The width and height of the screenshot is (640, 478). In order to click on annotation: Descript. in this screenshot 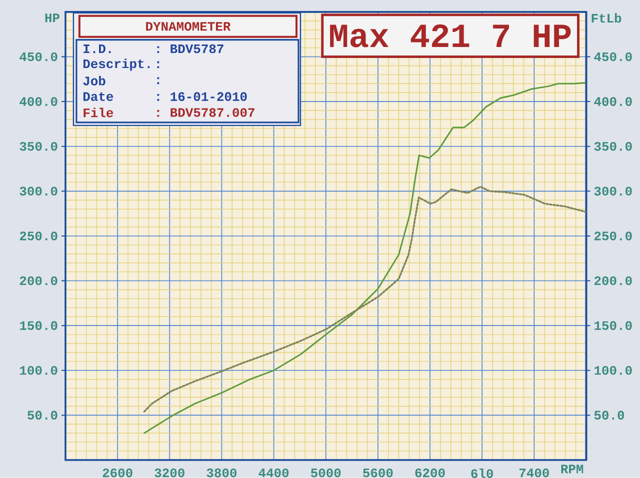, I will do `click(116, 64)`.